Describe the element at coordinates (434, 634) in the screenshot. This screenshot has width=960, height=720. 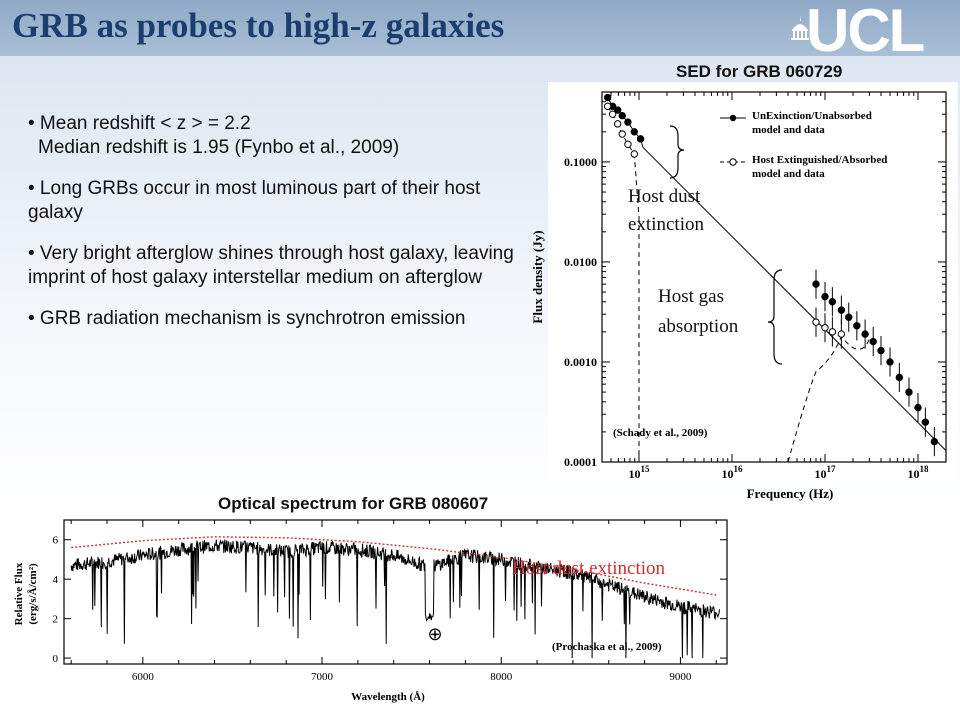
I see `telluric-earth-icon: ⊕` at that location.